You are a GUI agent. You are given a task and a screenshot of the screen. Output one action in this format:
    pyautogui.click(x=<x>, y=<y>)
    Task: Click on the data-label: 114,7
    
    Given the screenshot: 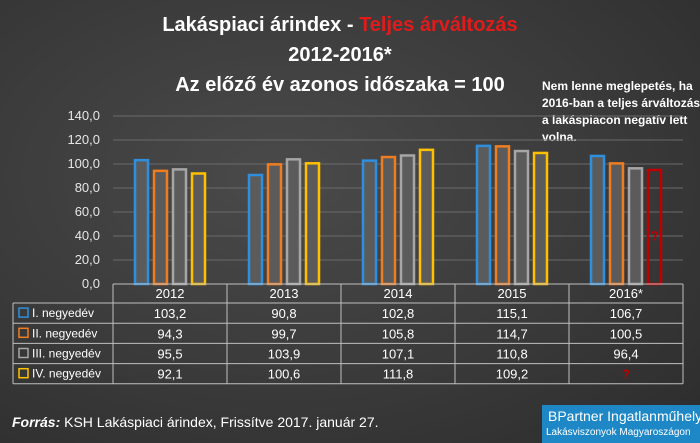 What is the action you would take?
    pyautogui.click(x=512, y=333)
    